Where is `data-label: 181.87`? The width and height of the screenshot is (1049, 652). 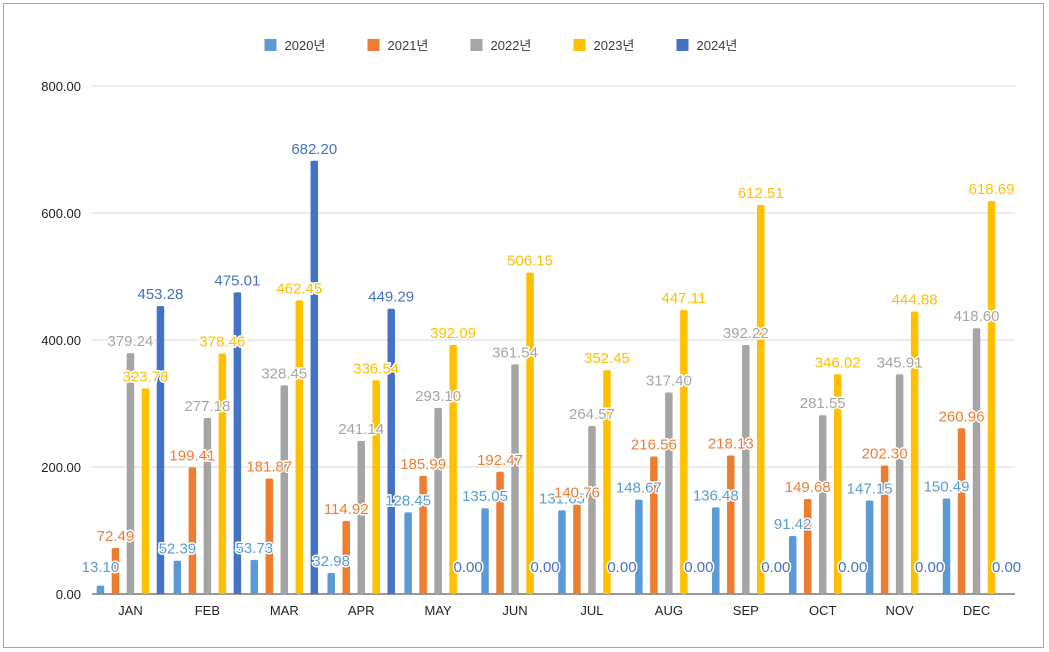 data-label: 181.87 is located at coordinates (269, 467).